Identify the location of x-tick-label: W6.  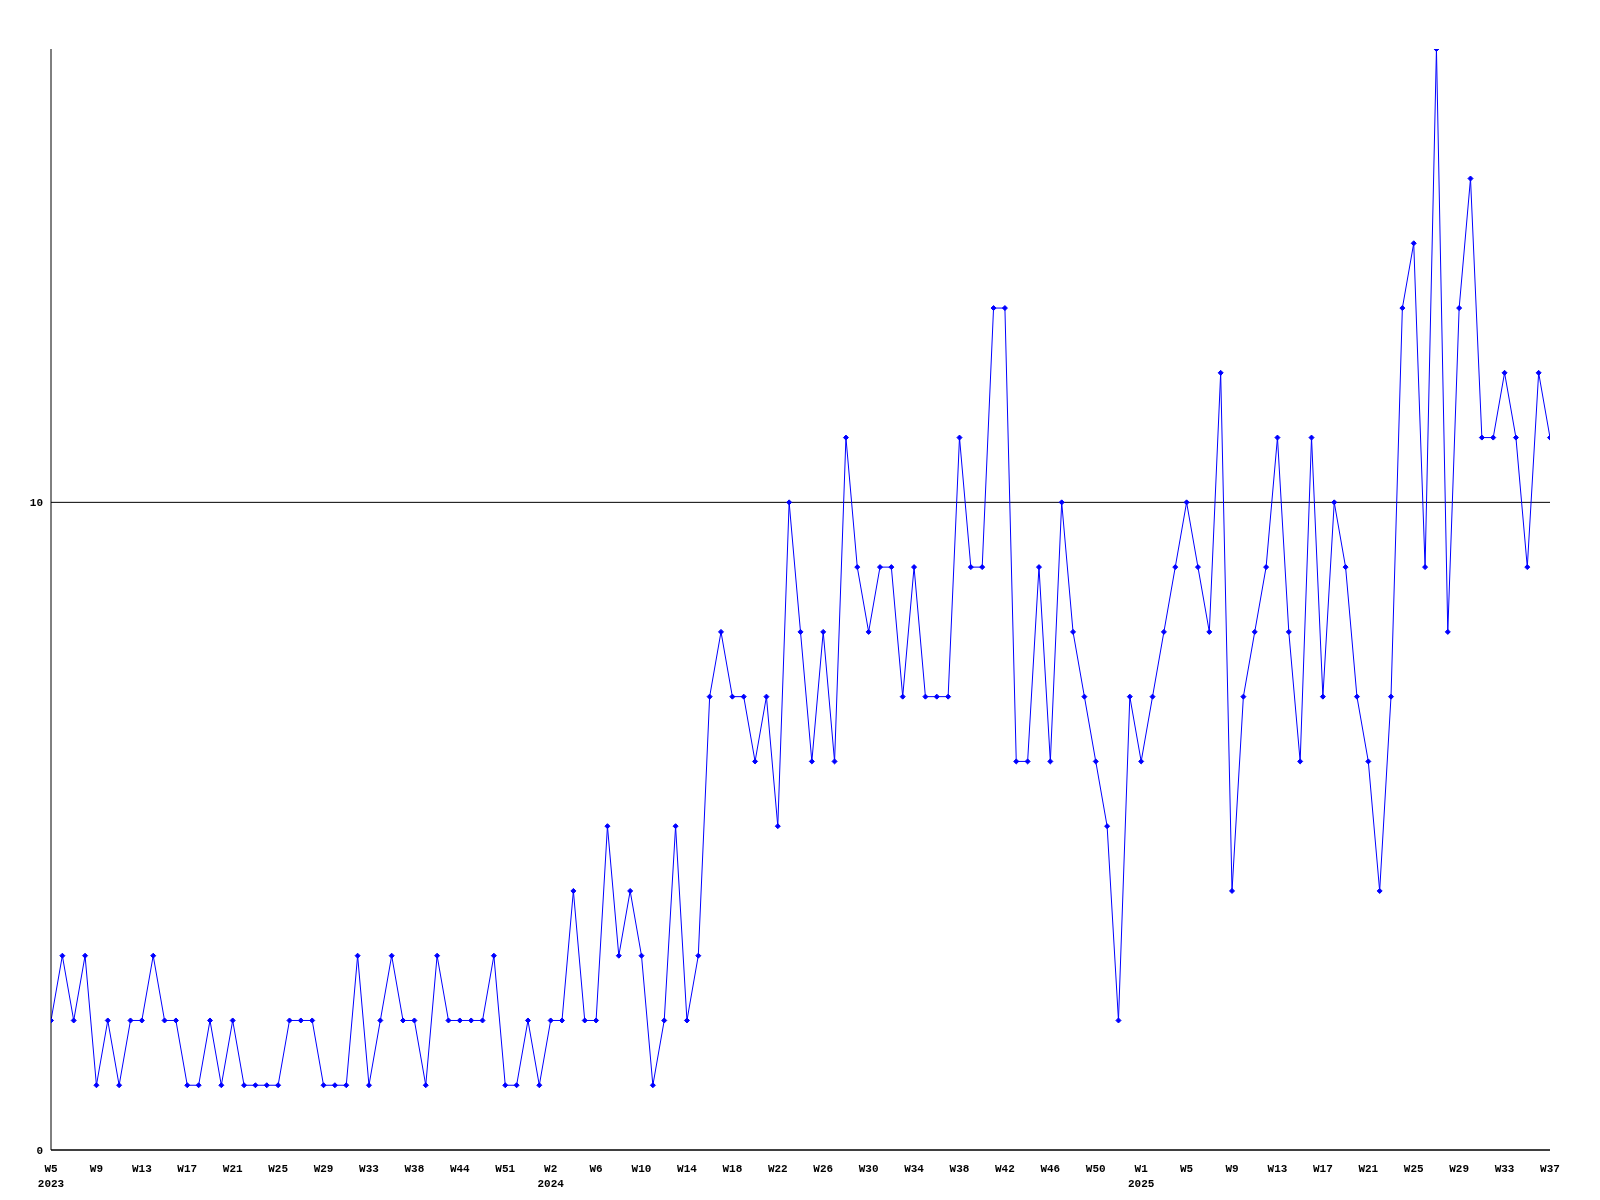
(596, 1169).